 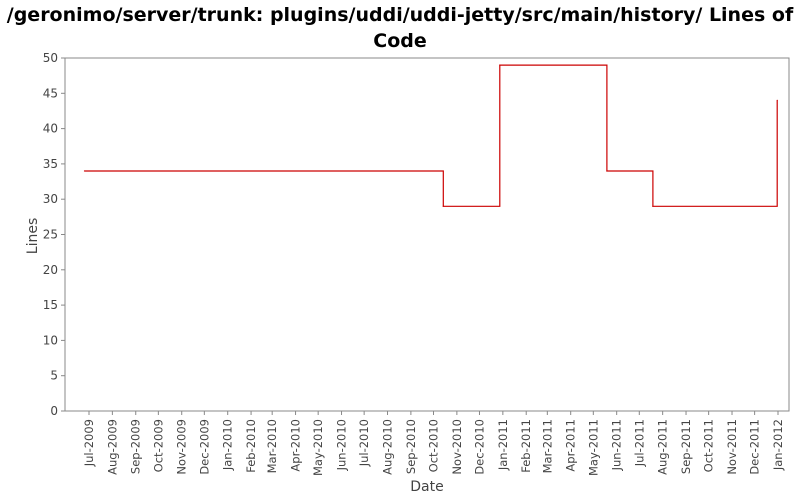 I want to click on y-axis-label: Lines, so click(x=33, y=236).